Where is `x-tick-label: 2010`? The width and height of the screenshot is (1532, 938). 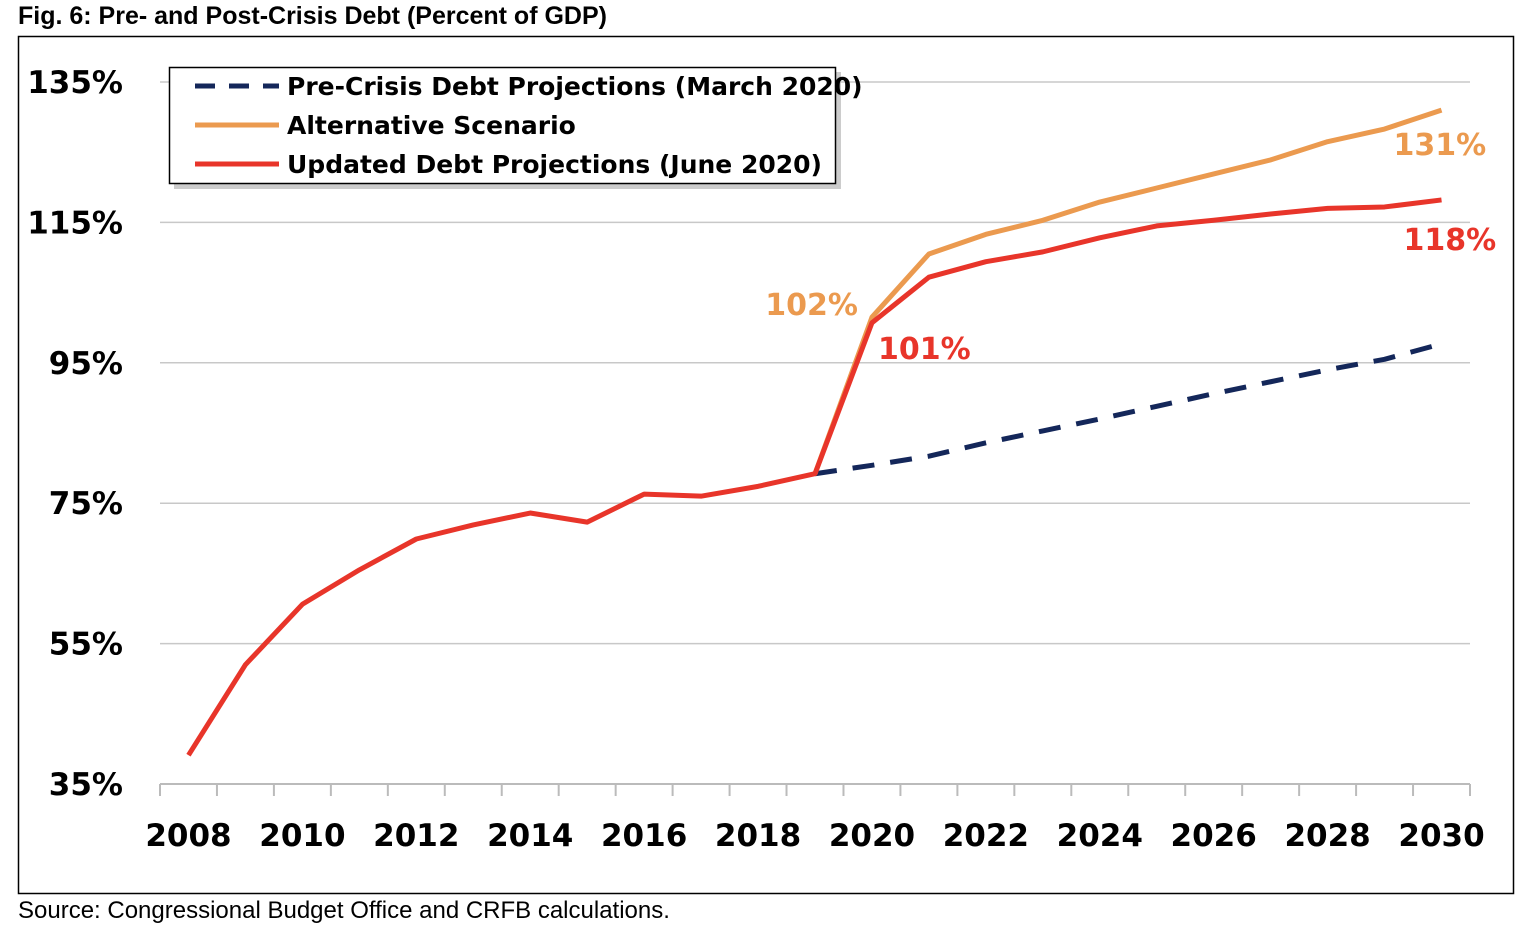
x-tick-label: 2010 is located at coordinates (302, 836).